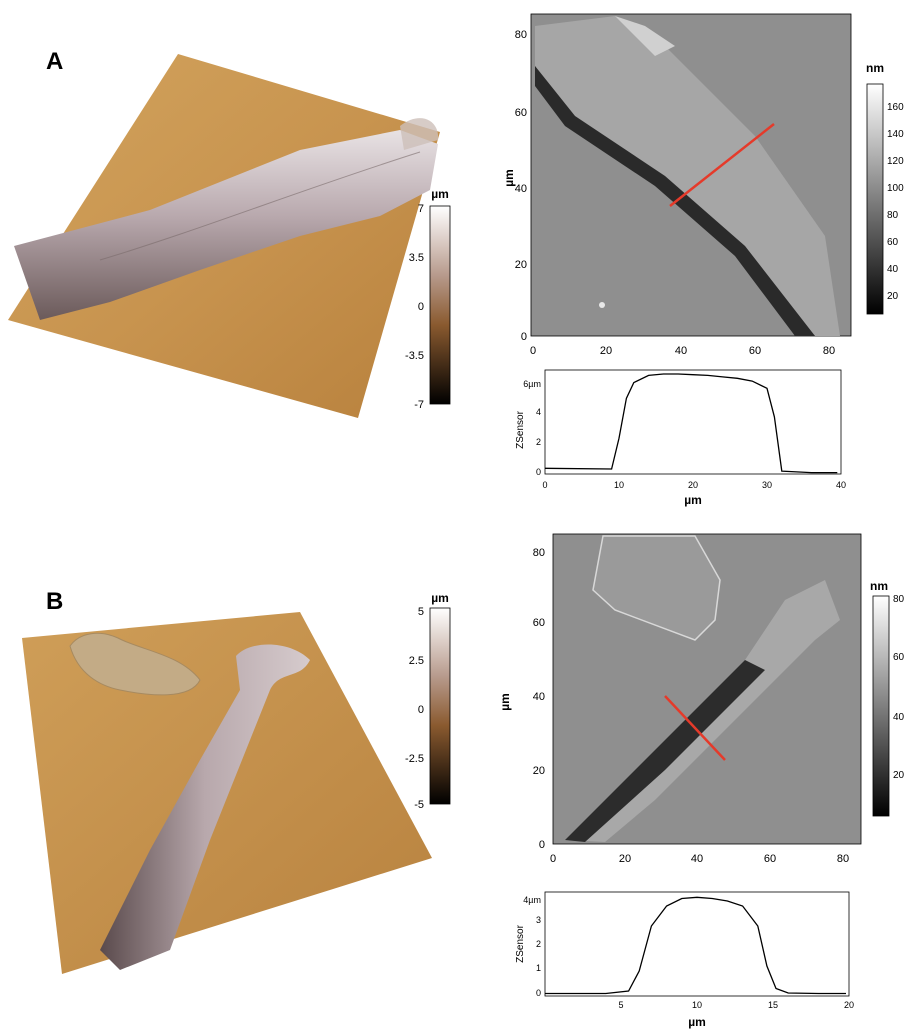  What do you see at coordinates (416, 661) in the screenshot?
I see `colorbar-tick: 2.5` at bounding box center [416, 661].